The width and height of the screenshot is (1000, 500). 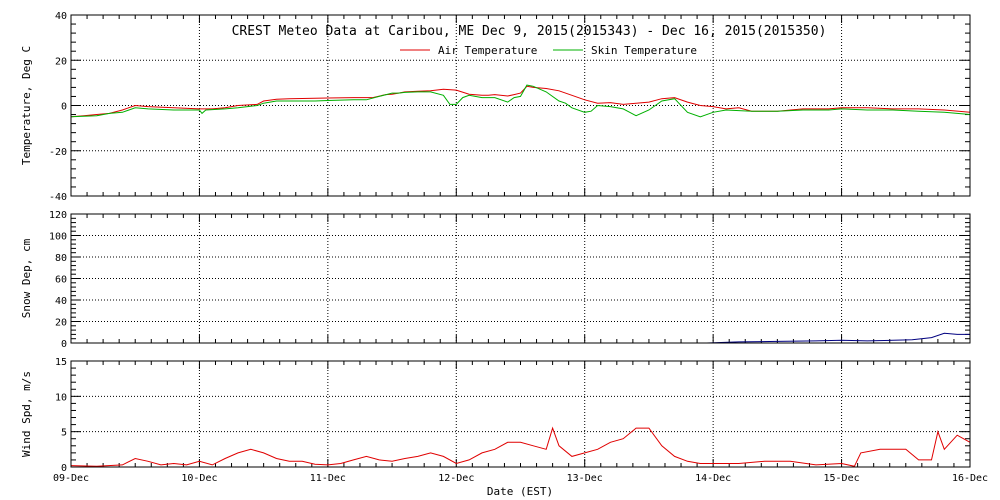 I want to click on temperature-y-tick-label: 0, so click(x=64, y=107).